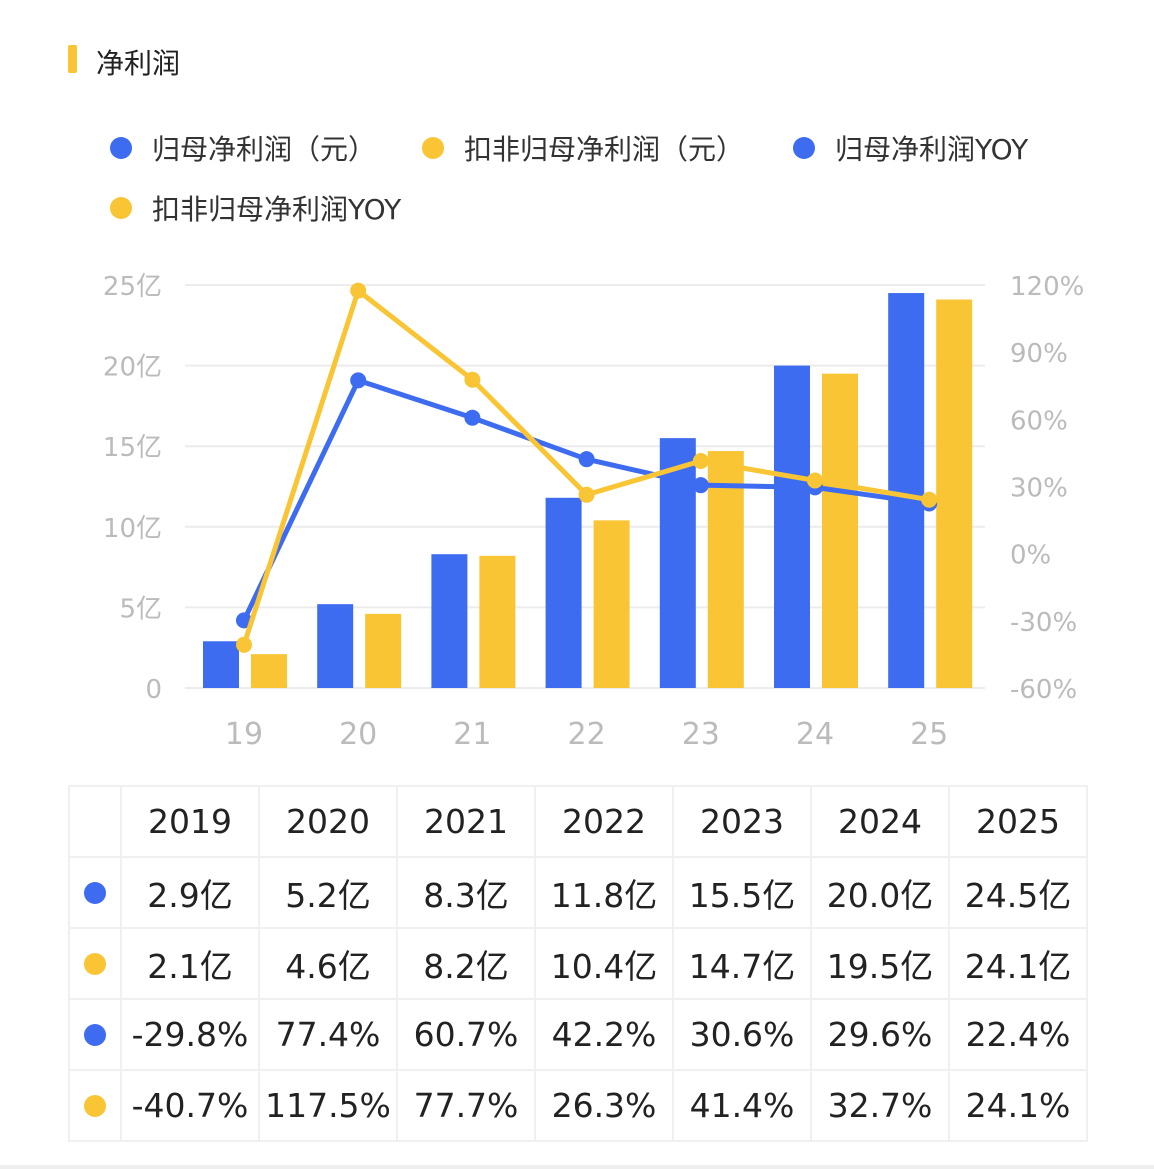 The image size is (1154, 1169). What do you see at coordinates (466, 821) in the screenshot?
I see `table-header-cell: 2021` at bounding box center [466, 821].